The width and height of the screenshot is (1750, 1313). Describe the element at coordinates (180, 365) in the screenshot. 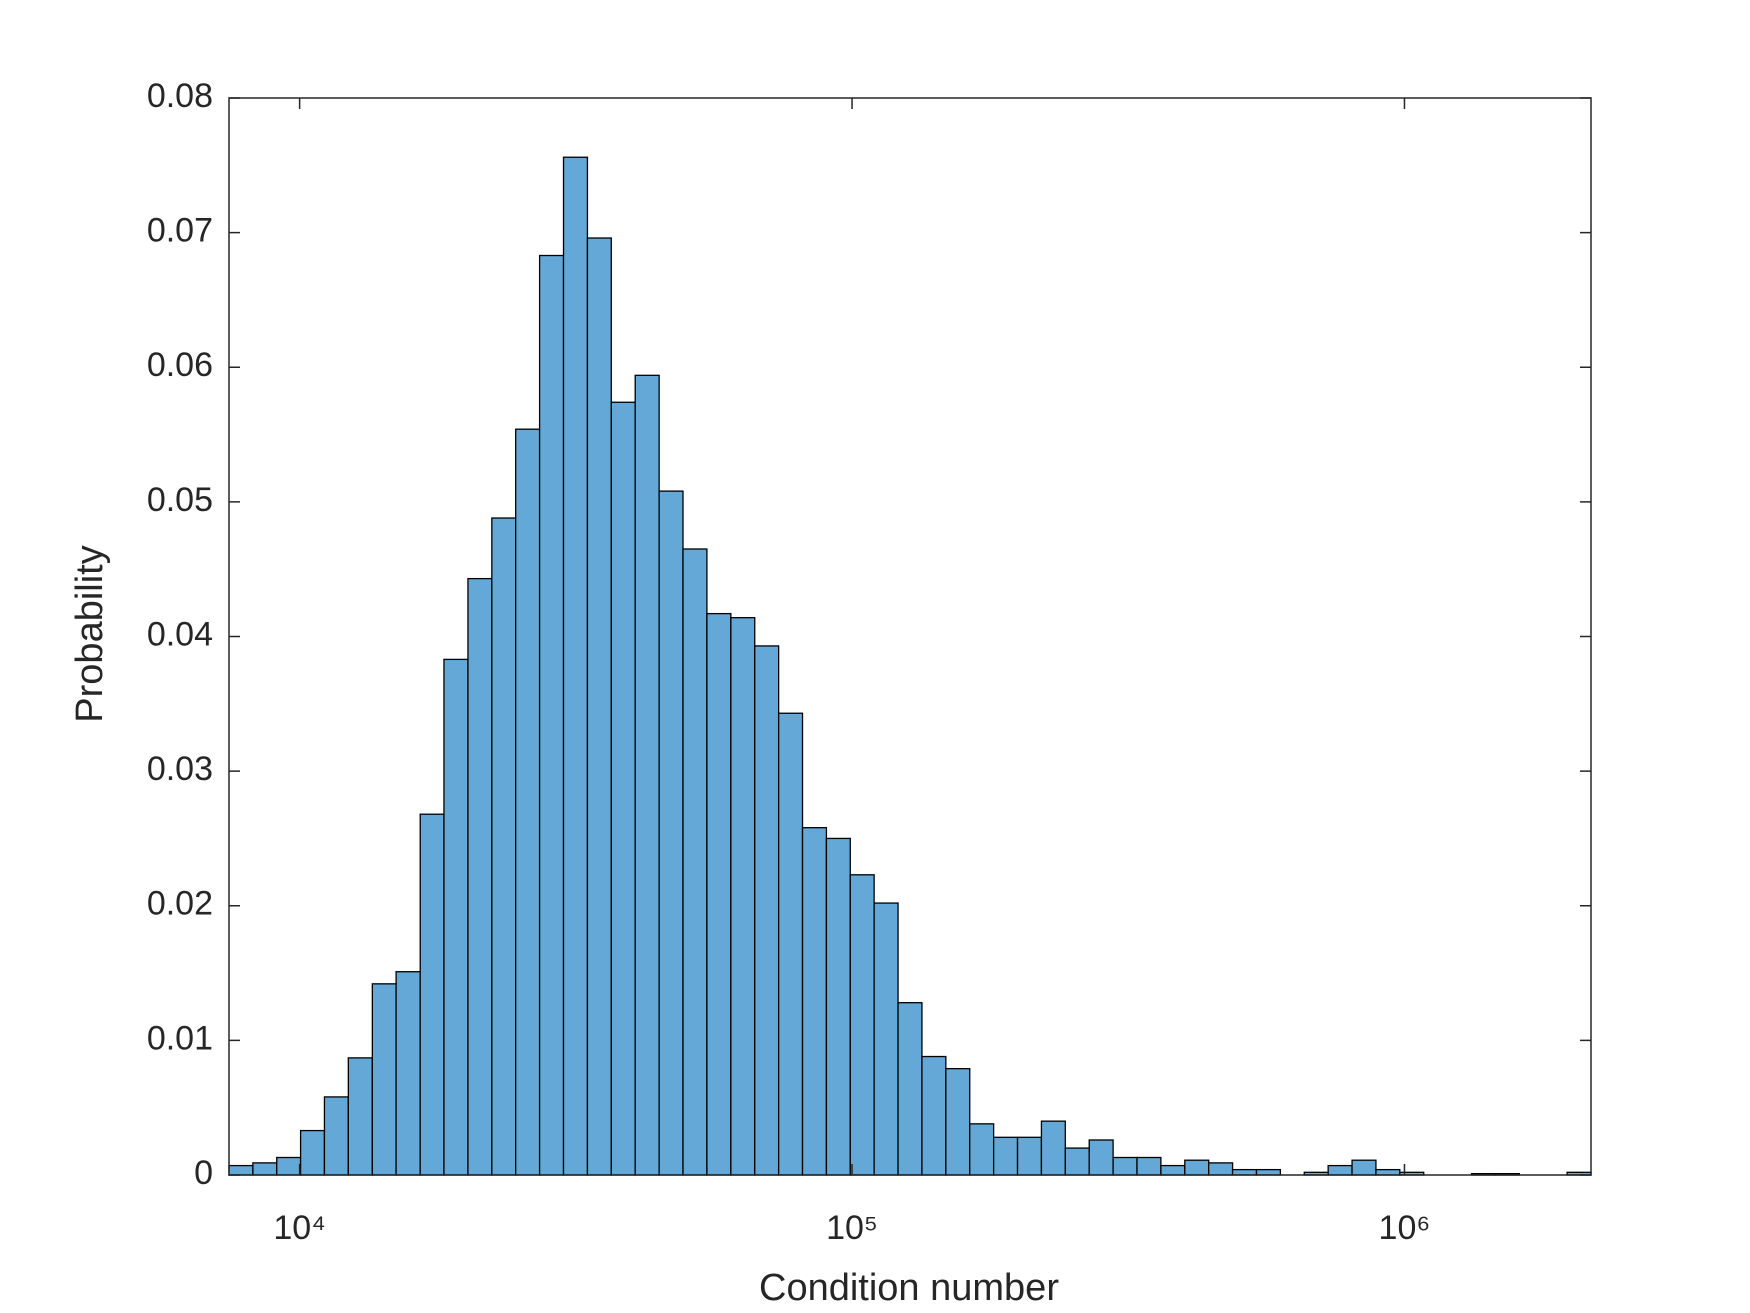

I see `y-tick-label: 0.06` at that location.